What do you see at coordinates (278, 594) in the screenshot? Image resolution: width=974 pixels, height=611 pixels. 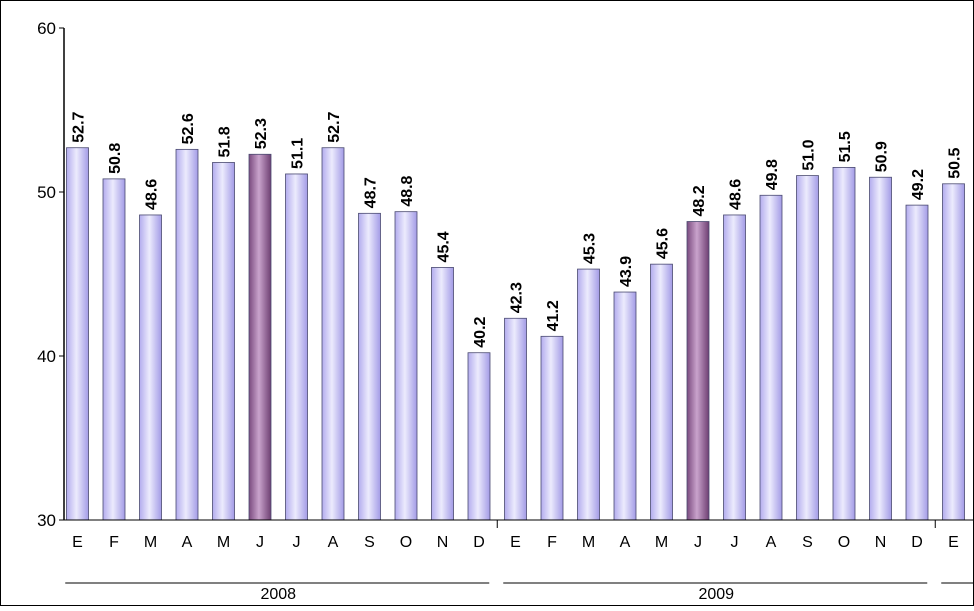 I see `year-group-label: 2008` at bounding box center [278, 594].